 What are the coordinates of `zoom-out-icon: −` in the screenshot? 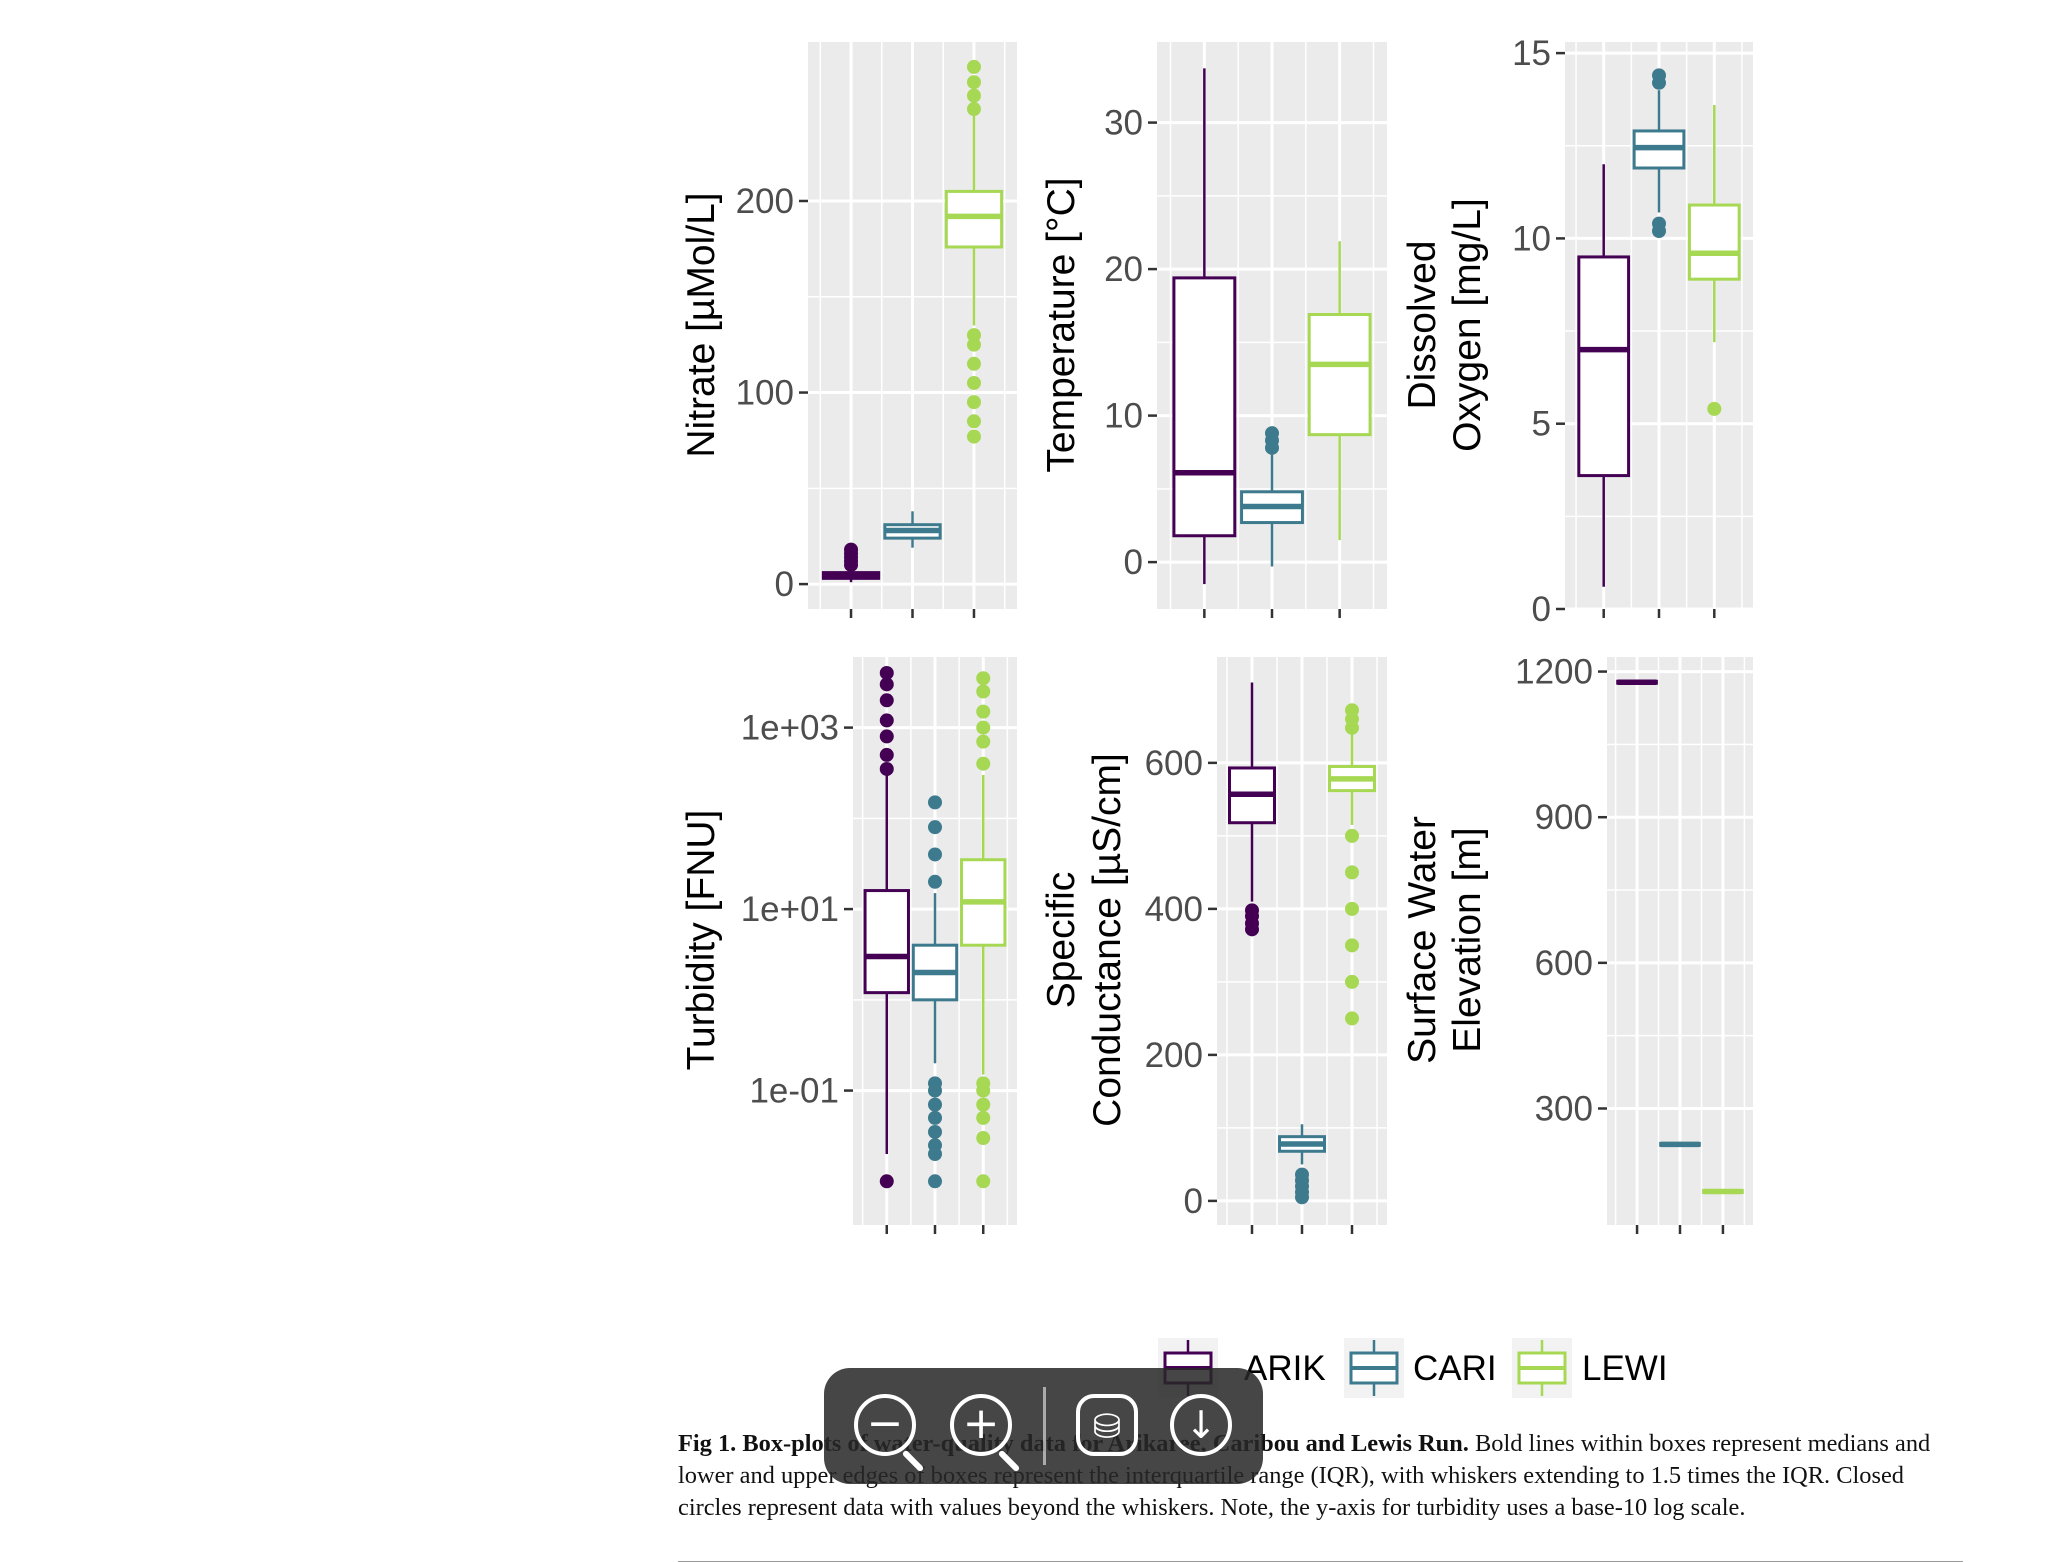 It's located at (885, 1423).